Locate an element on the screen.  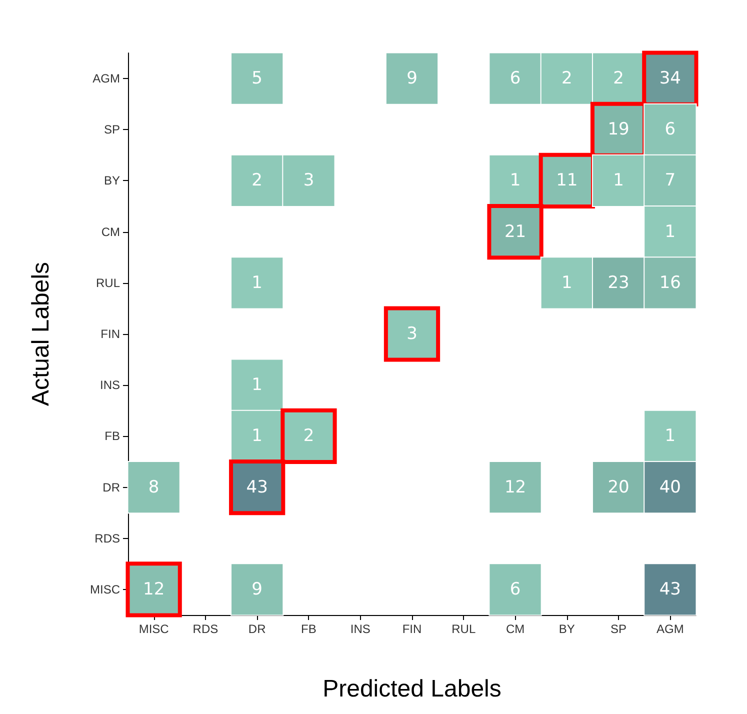
y-tick-label: DR is located at coordinates (111, 487).